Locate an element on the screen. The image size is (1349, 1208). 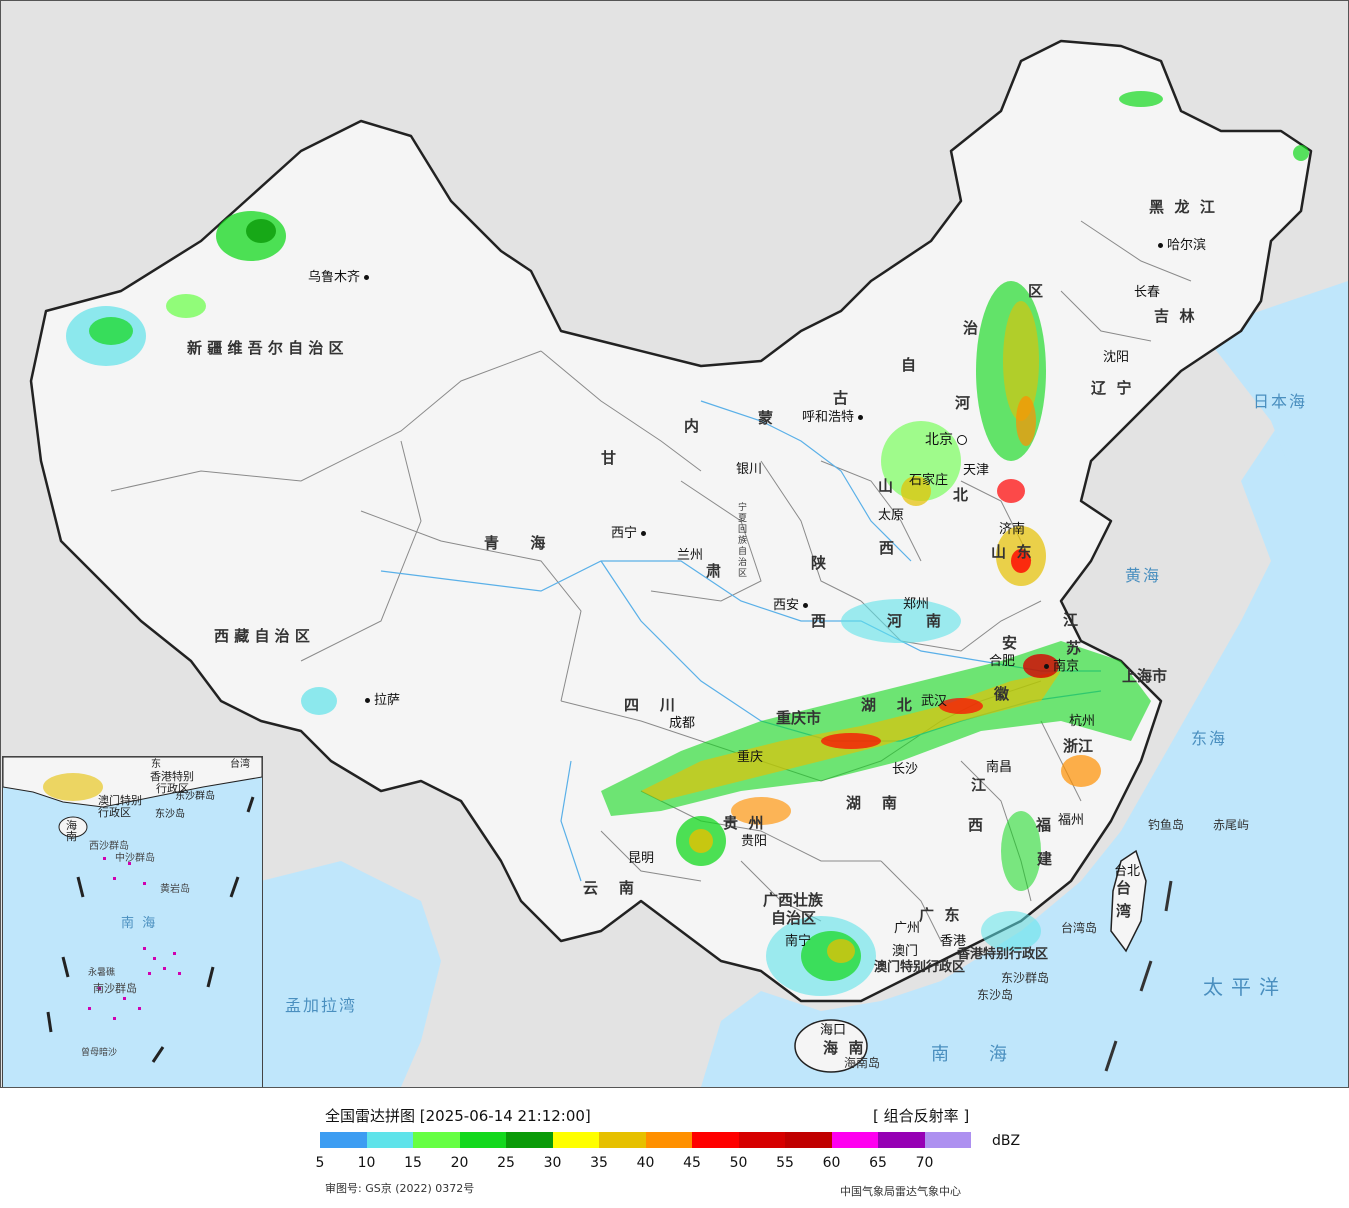
province-label-jiangxi-2: 西 is located at coordinates (976, 825).